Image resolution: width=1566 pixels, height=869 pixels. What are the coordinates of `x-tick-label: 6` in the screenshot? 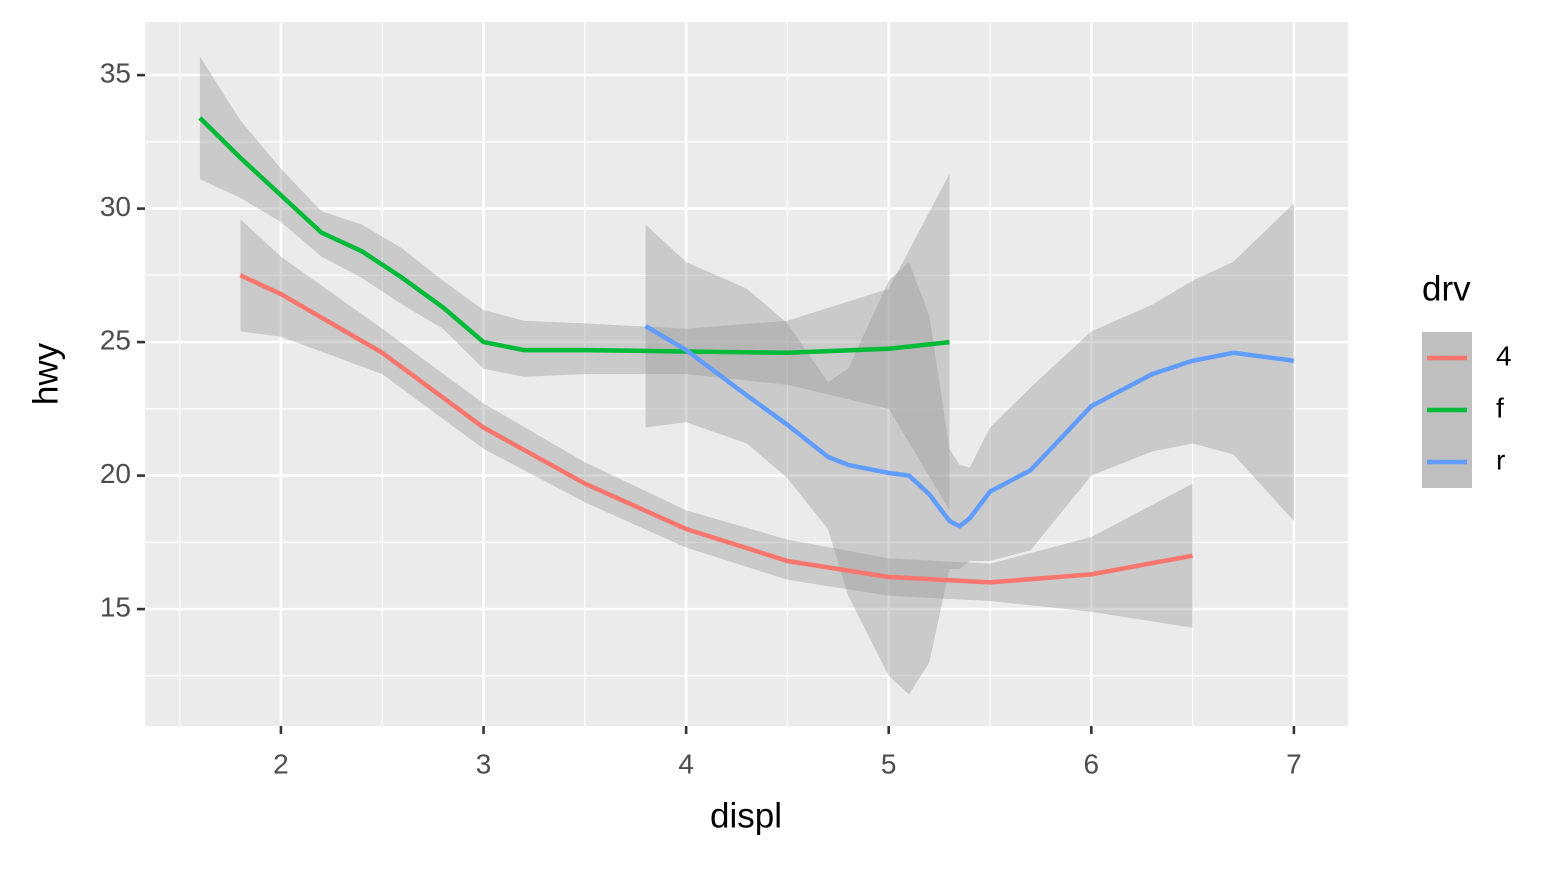 It's located at (1092, 763).